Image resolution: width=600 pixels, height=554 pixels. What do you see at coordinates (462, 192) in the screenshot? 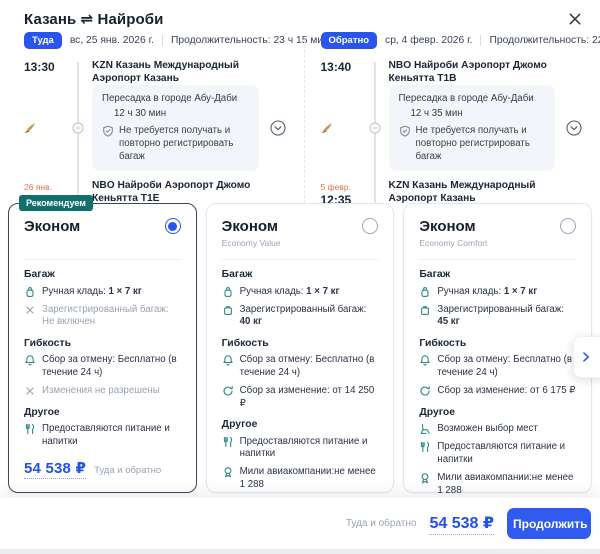
I see `arrival-airport: KZN Казань Международный Аэропорт Казань` at bounding box center [462, 192].